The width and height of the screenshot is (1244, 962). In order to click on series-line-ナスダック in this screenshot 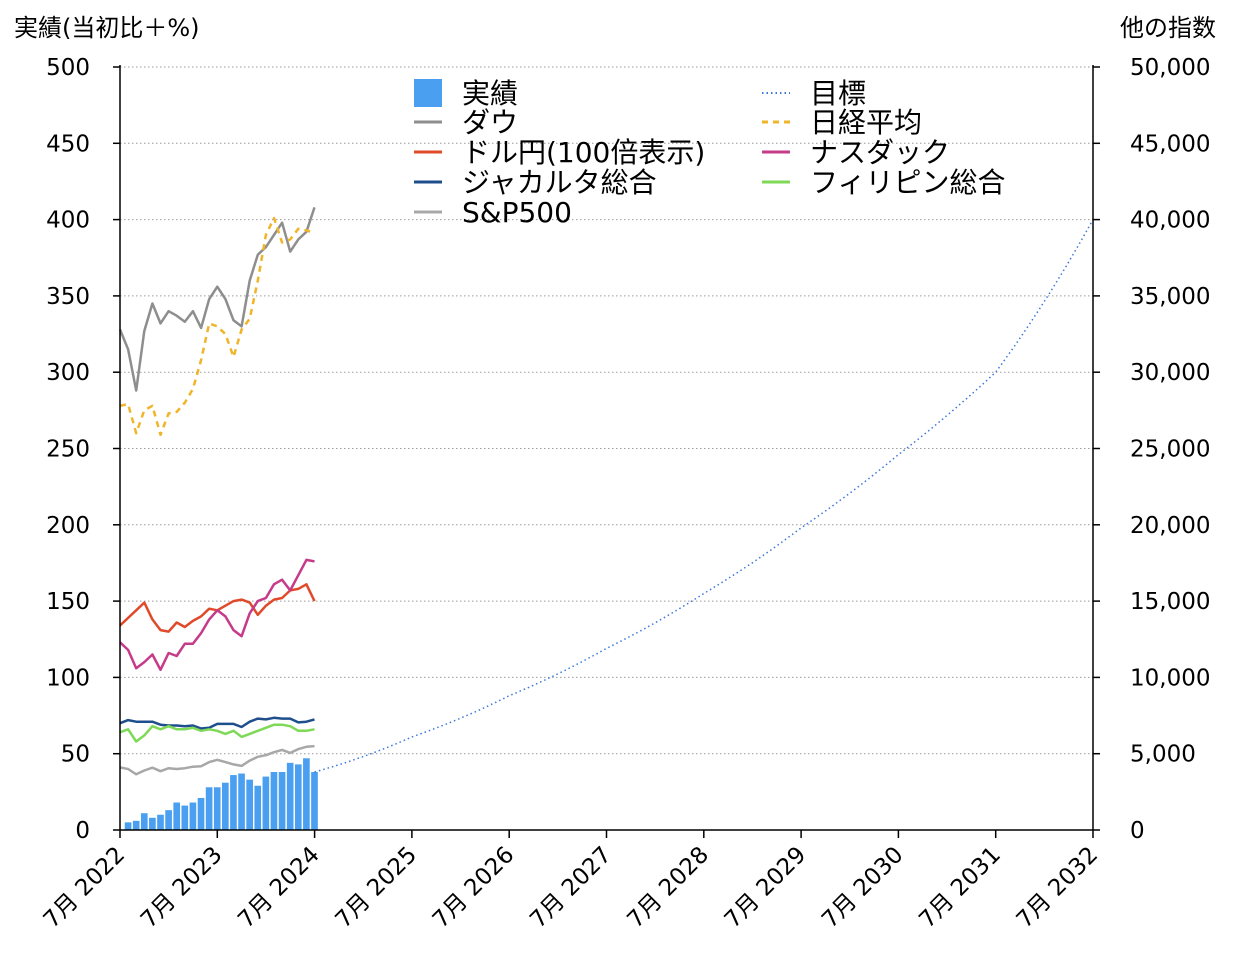, I will do `click(217, 615)`.